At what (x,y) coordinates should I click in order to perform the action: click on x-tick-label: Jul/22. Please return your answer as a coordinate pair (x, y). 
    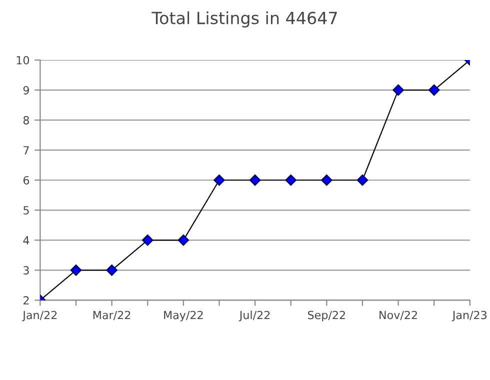
    Looking at the image, I should click on (254, 316).